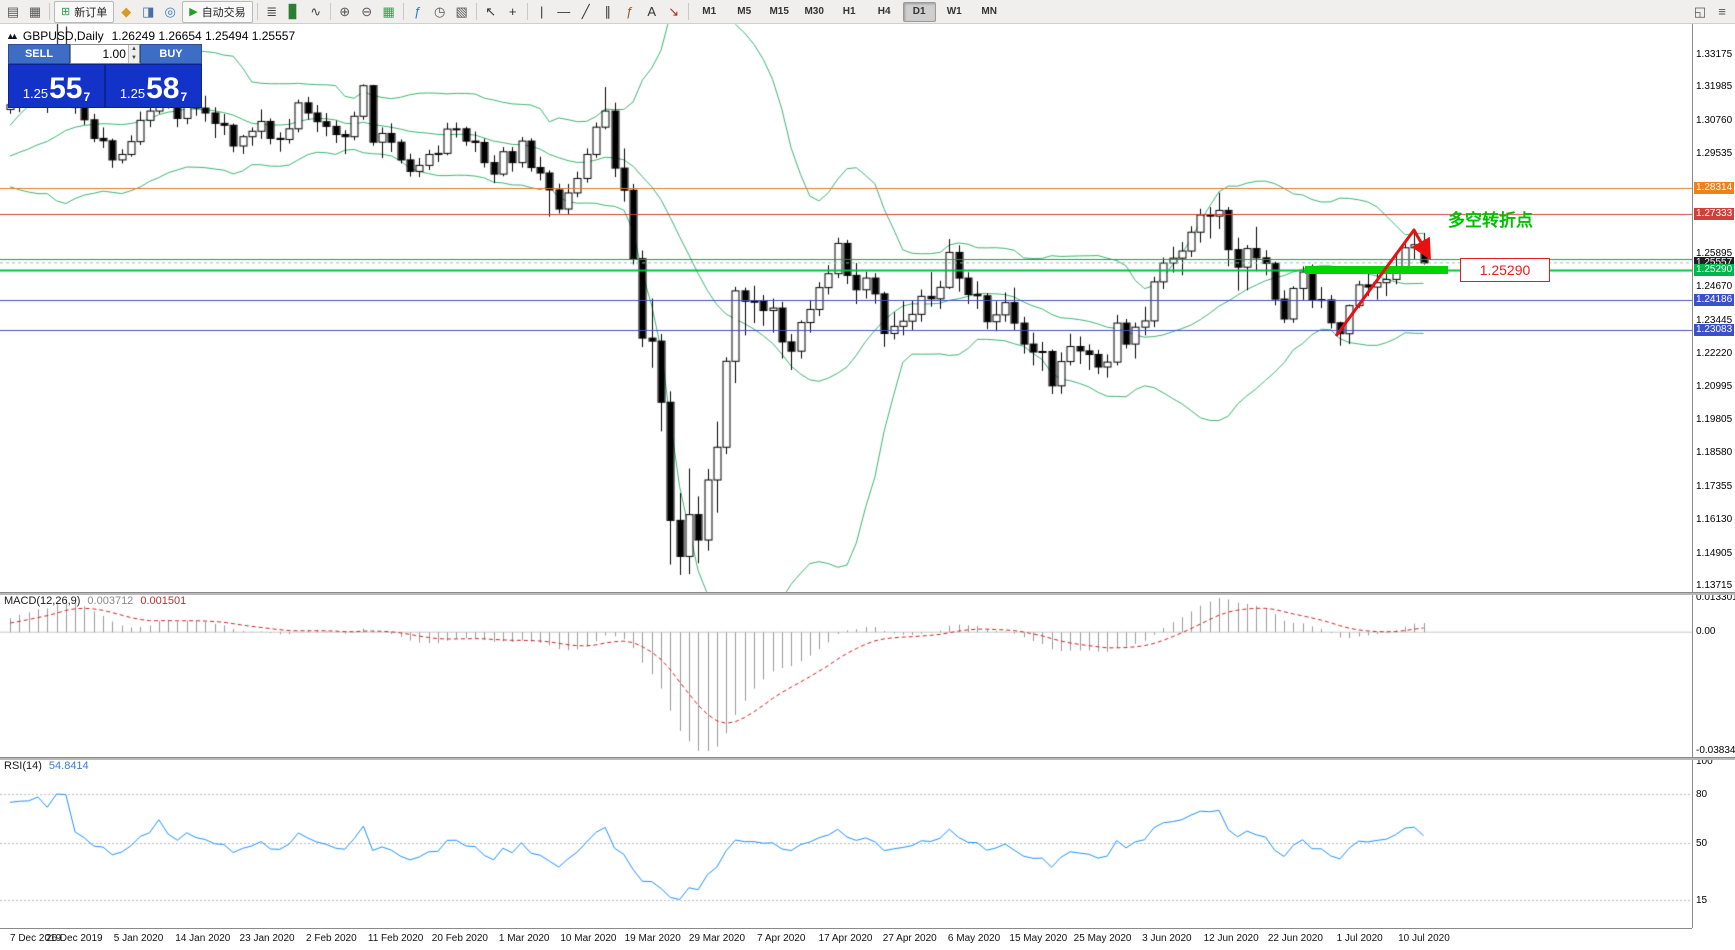 The height and width of the screenshot is (950, 1735). I want to click on date-label: 17 Apr 2020, so click(845, 938).